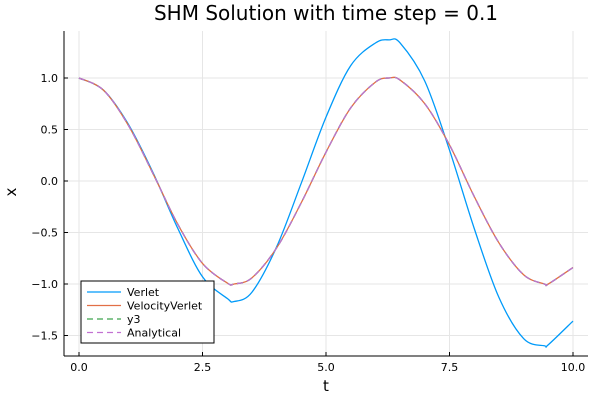 Image resolution: width=600 pixels, height=400 pixels. Describe the element at coordinates (44, 336) in the screenshot. I see `y-tick-label-5: −1.5` at that location.